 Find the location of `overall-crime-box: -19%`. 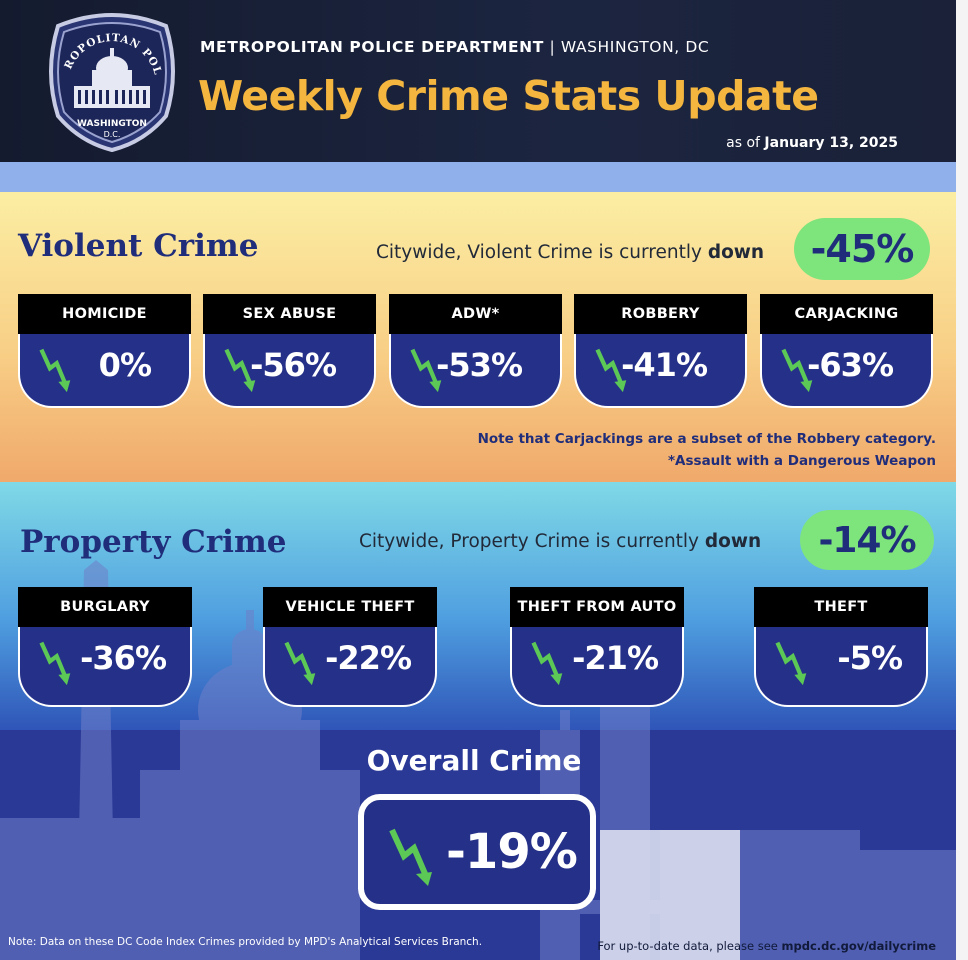

overall-crime-box: -19% is located at coordinates (477, 852).